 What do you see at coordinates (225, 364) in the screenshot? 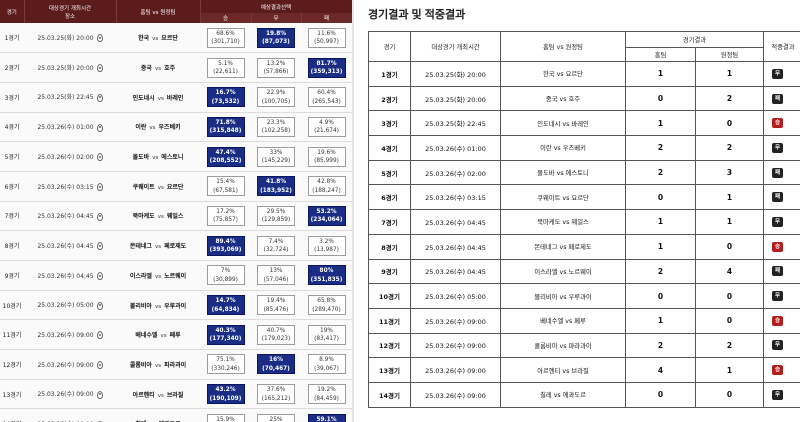
I see `odds-button-win: 75.1% (330,246)` at bounding box center [225, 364].